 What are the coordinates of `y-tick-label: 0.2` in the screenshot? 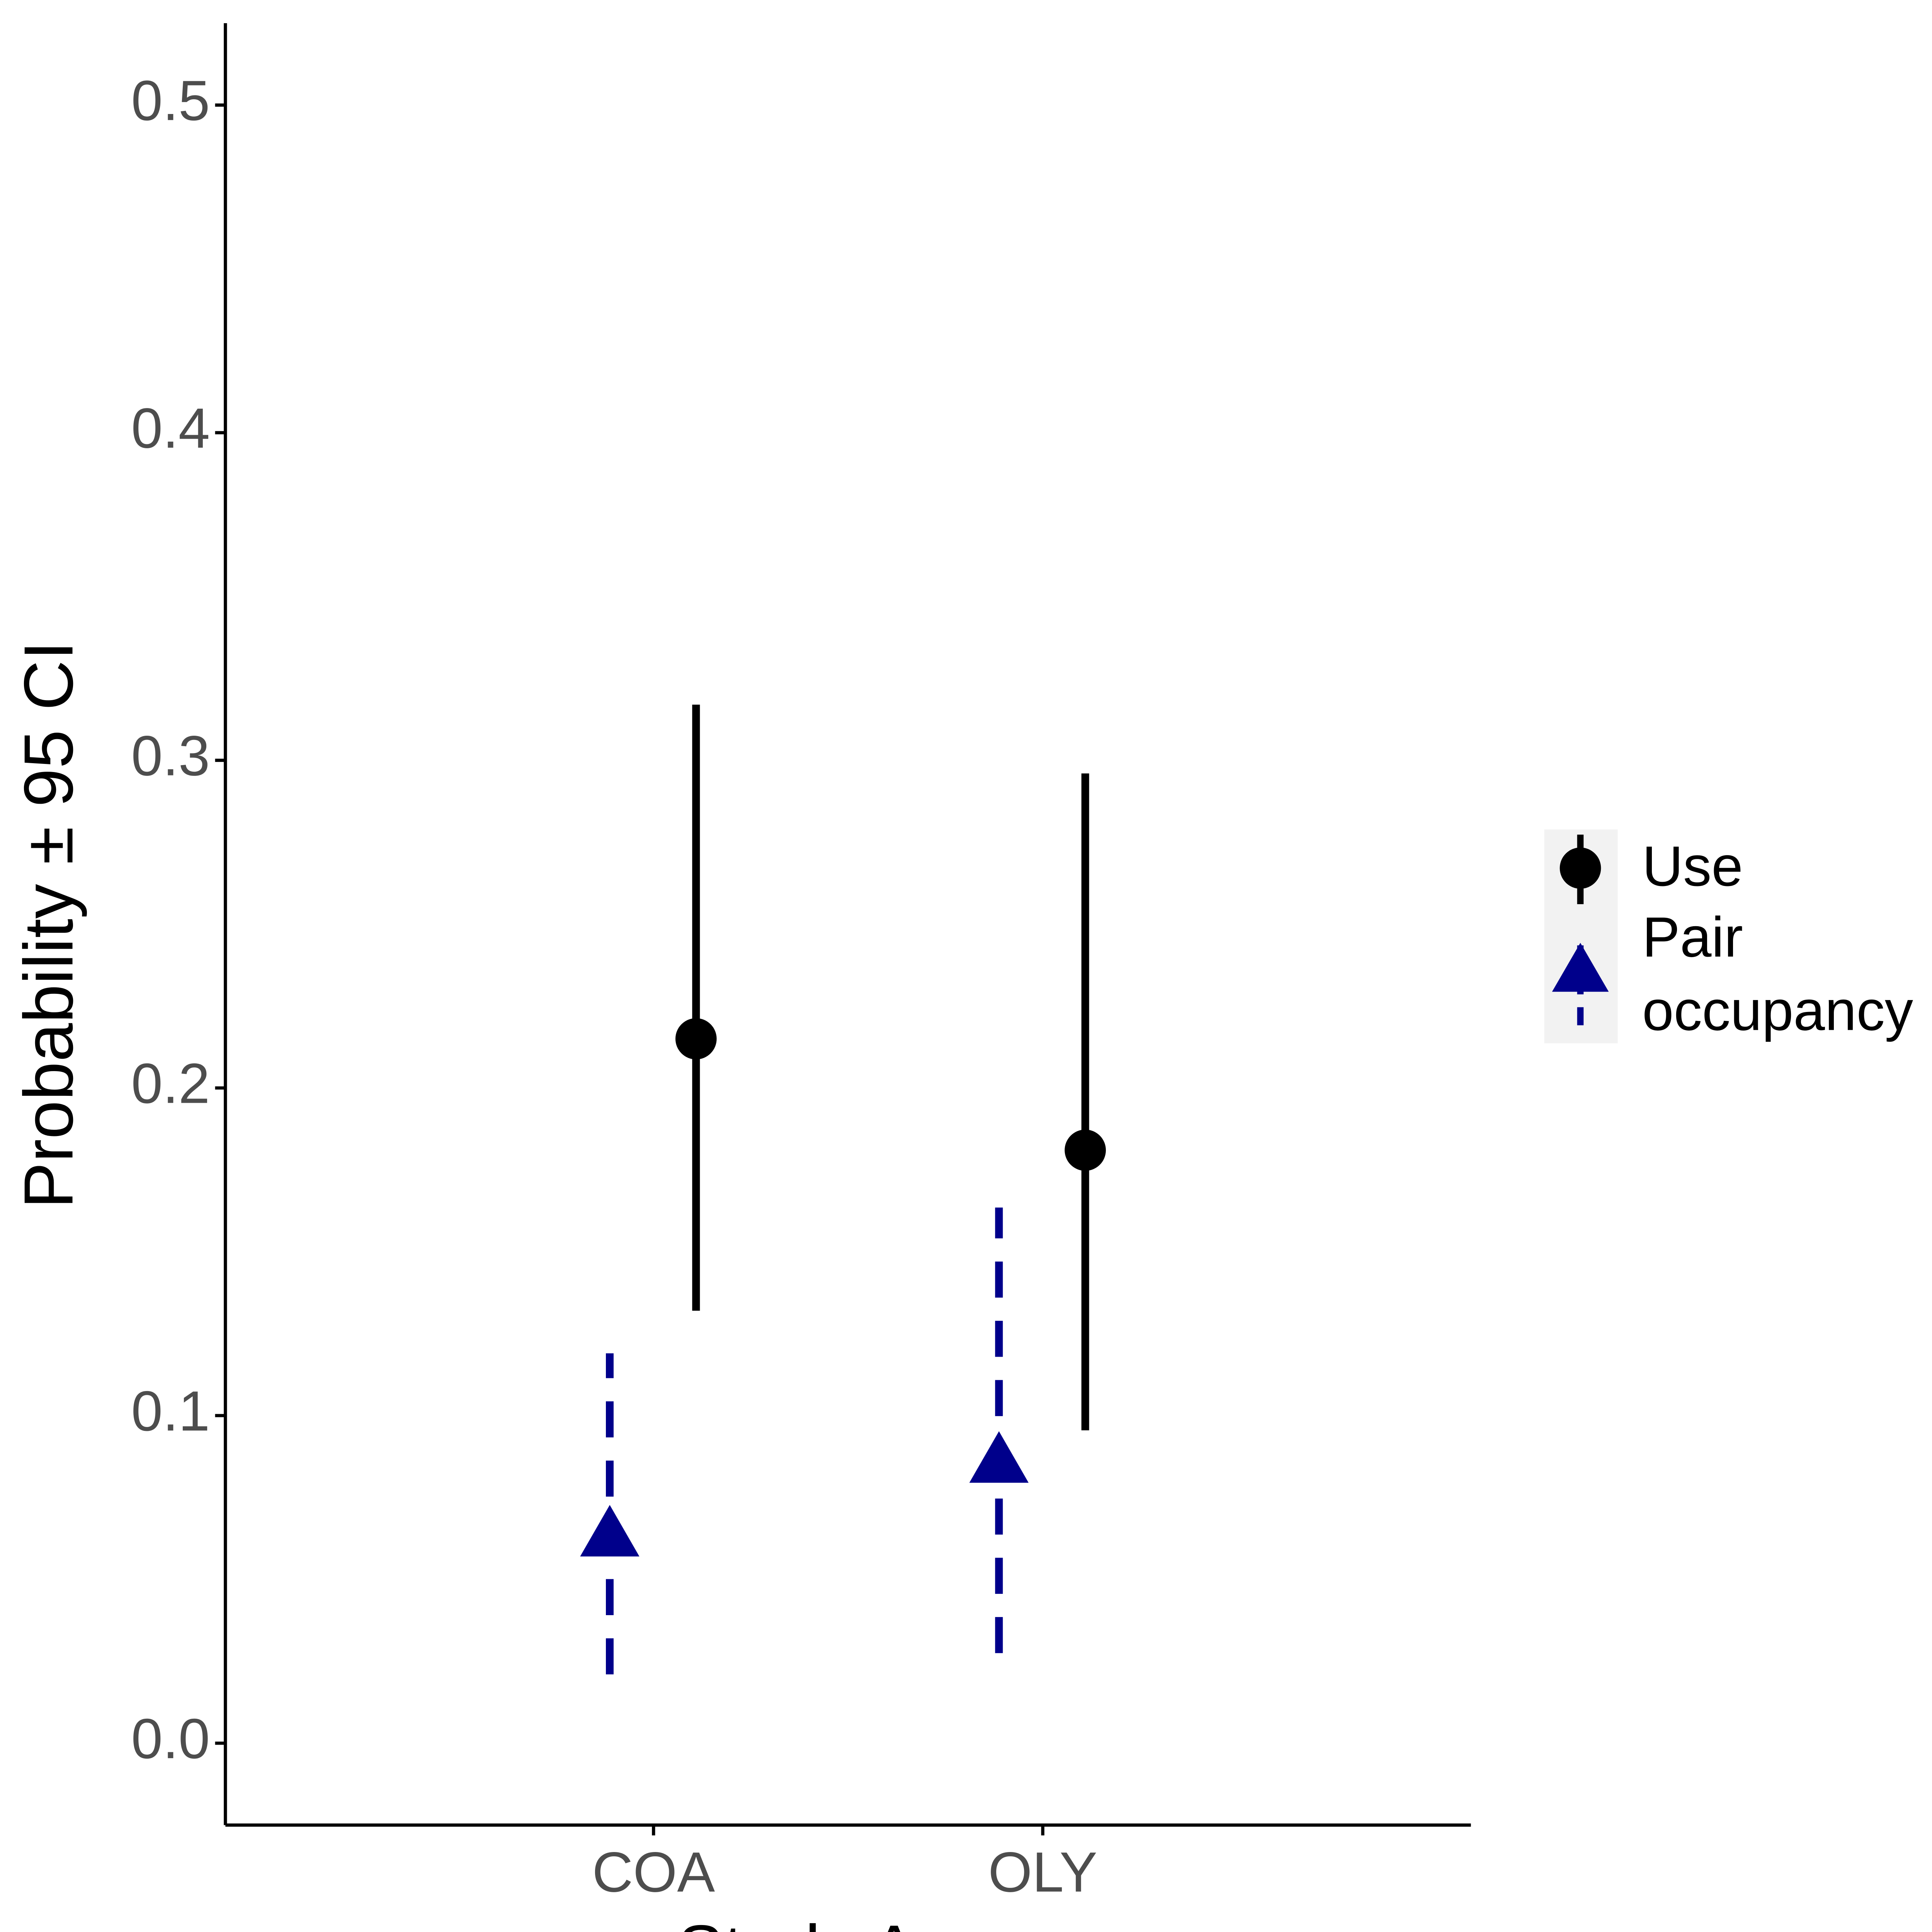 It's located at (170, 1084).